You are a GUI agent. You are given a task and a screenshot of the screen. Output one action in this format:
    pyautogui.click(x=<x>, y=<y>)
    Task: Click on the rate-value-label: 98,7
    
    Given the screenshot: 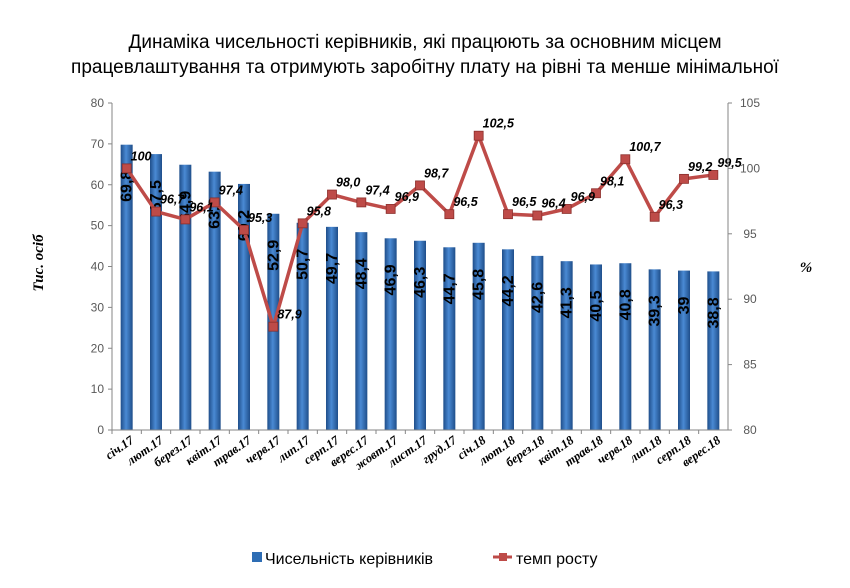 What is the action you would take?
    pyautogui.click(x=436, y=173)
    